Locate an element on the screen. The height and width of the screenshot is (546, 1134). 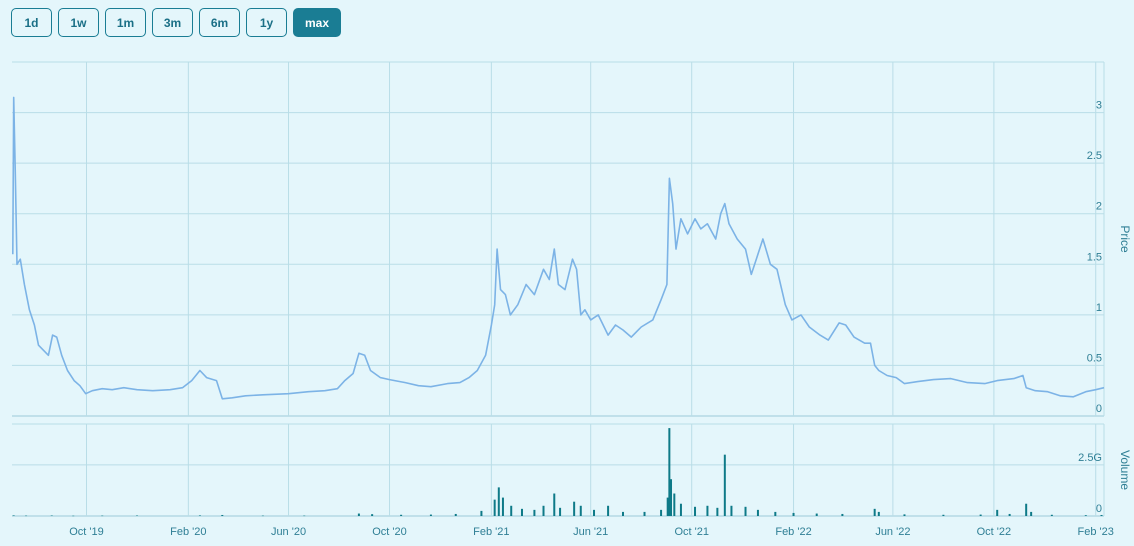
x-tick-label: Jun '20 is located at coordinates (288, 532).